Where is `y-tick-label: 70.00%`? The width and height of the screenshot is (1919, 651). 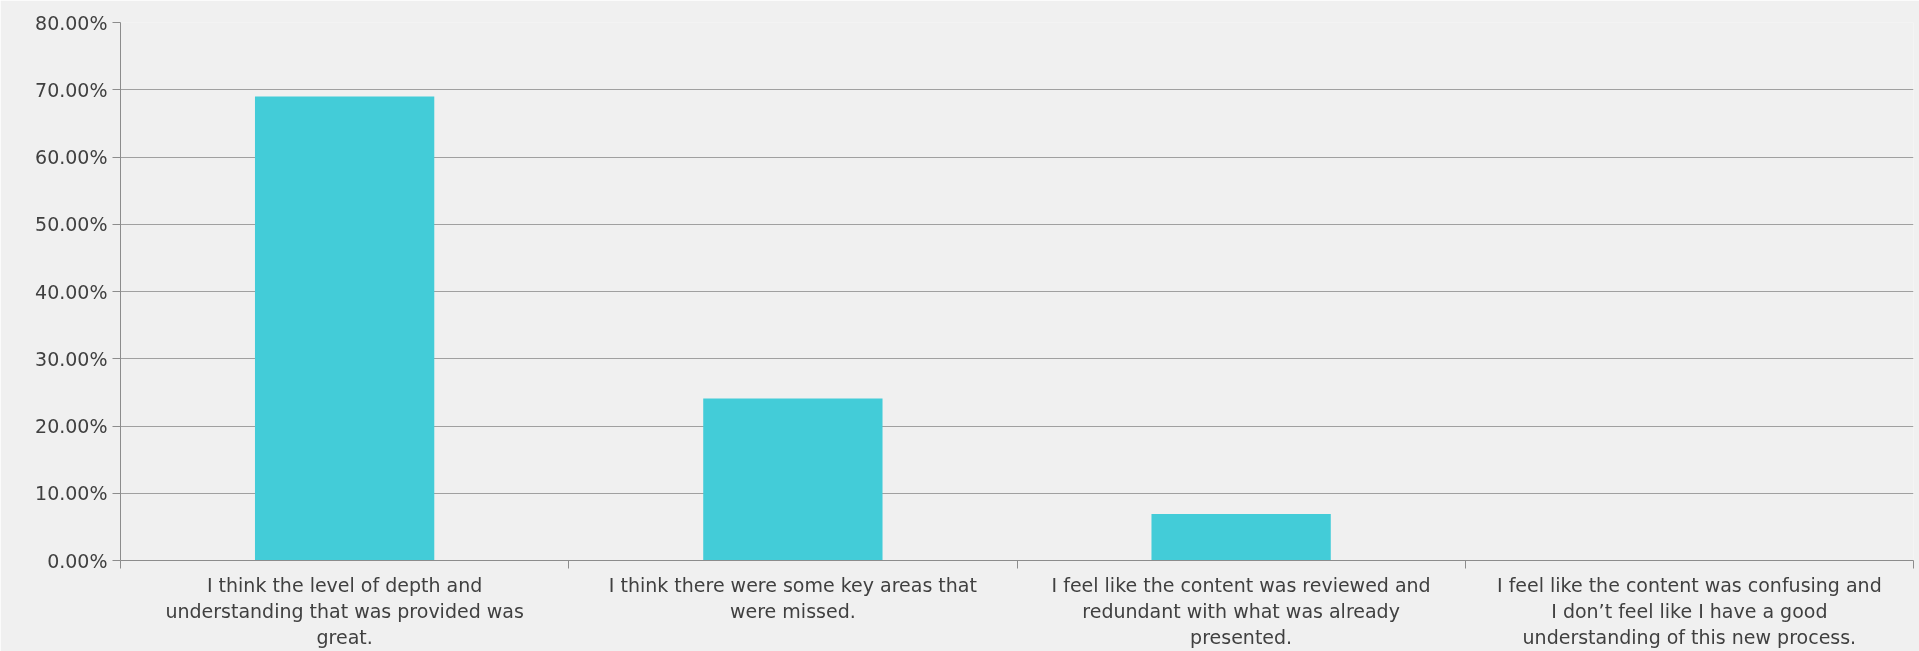 y-tick-label: 70.00% is located at coordinates (71, 89).